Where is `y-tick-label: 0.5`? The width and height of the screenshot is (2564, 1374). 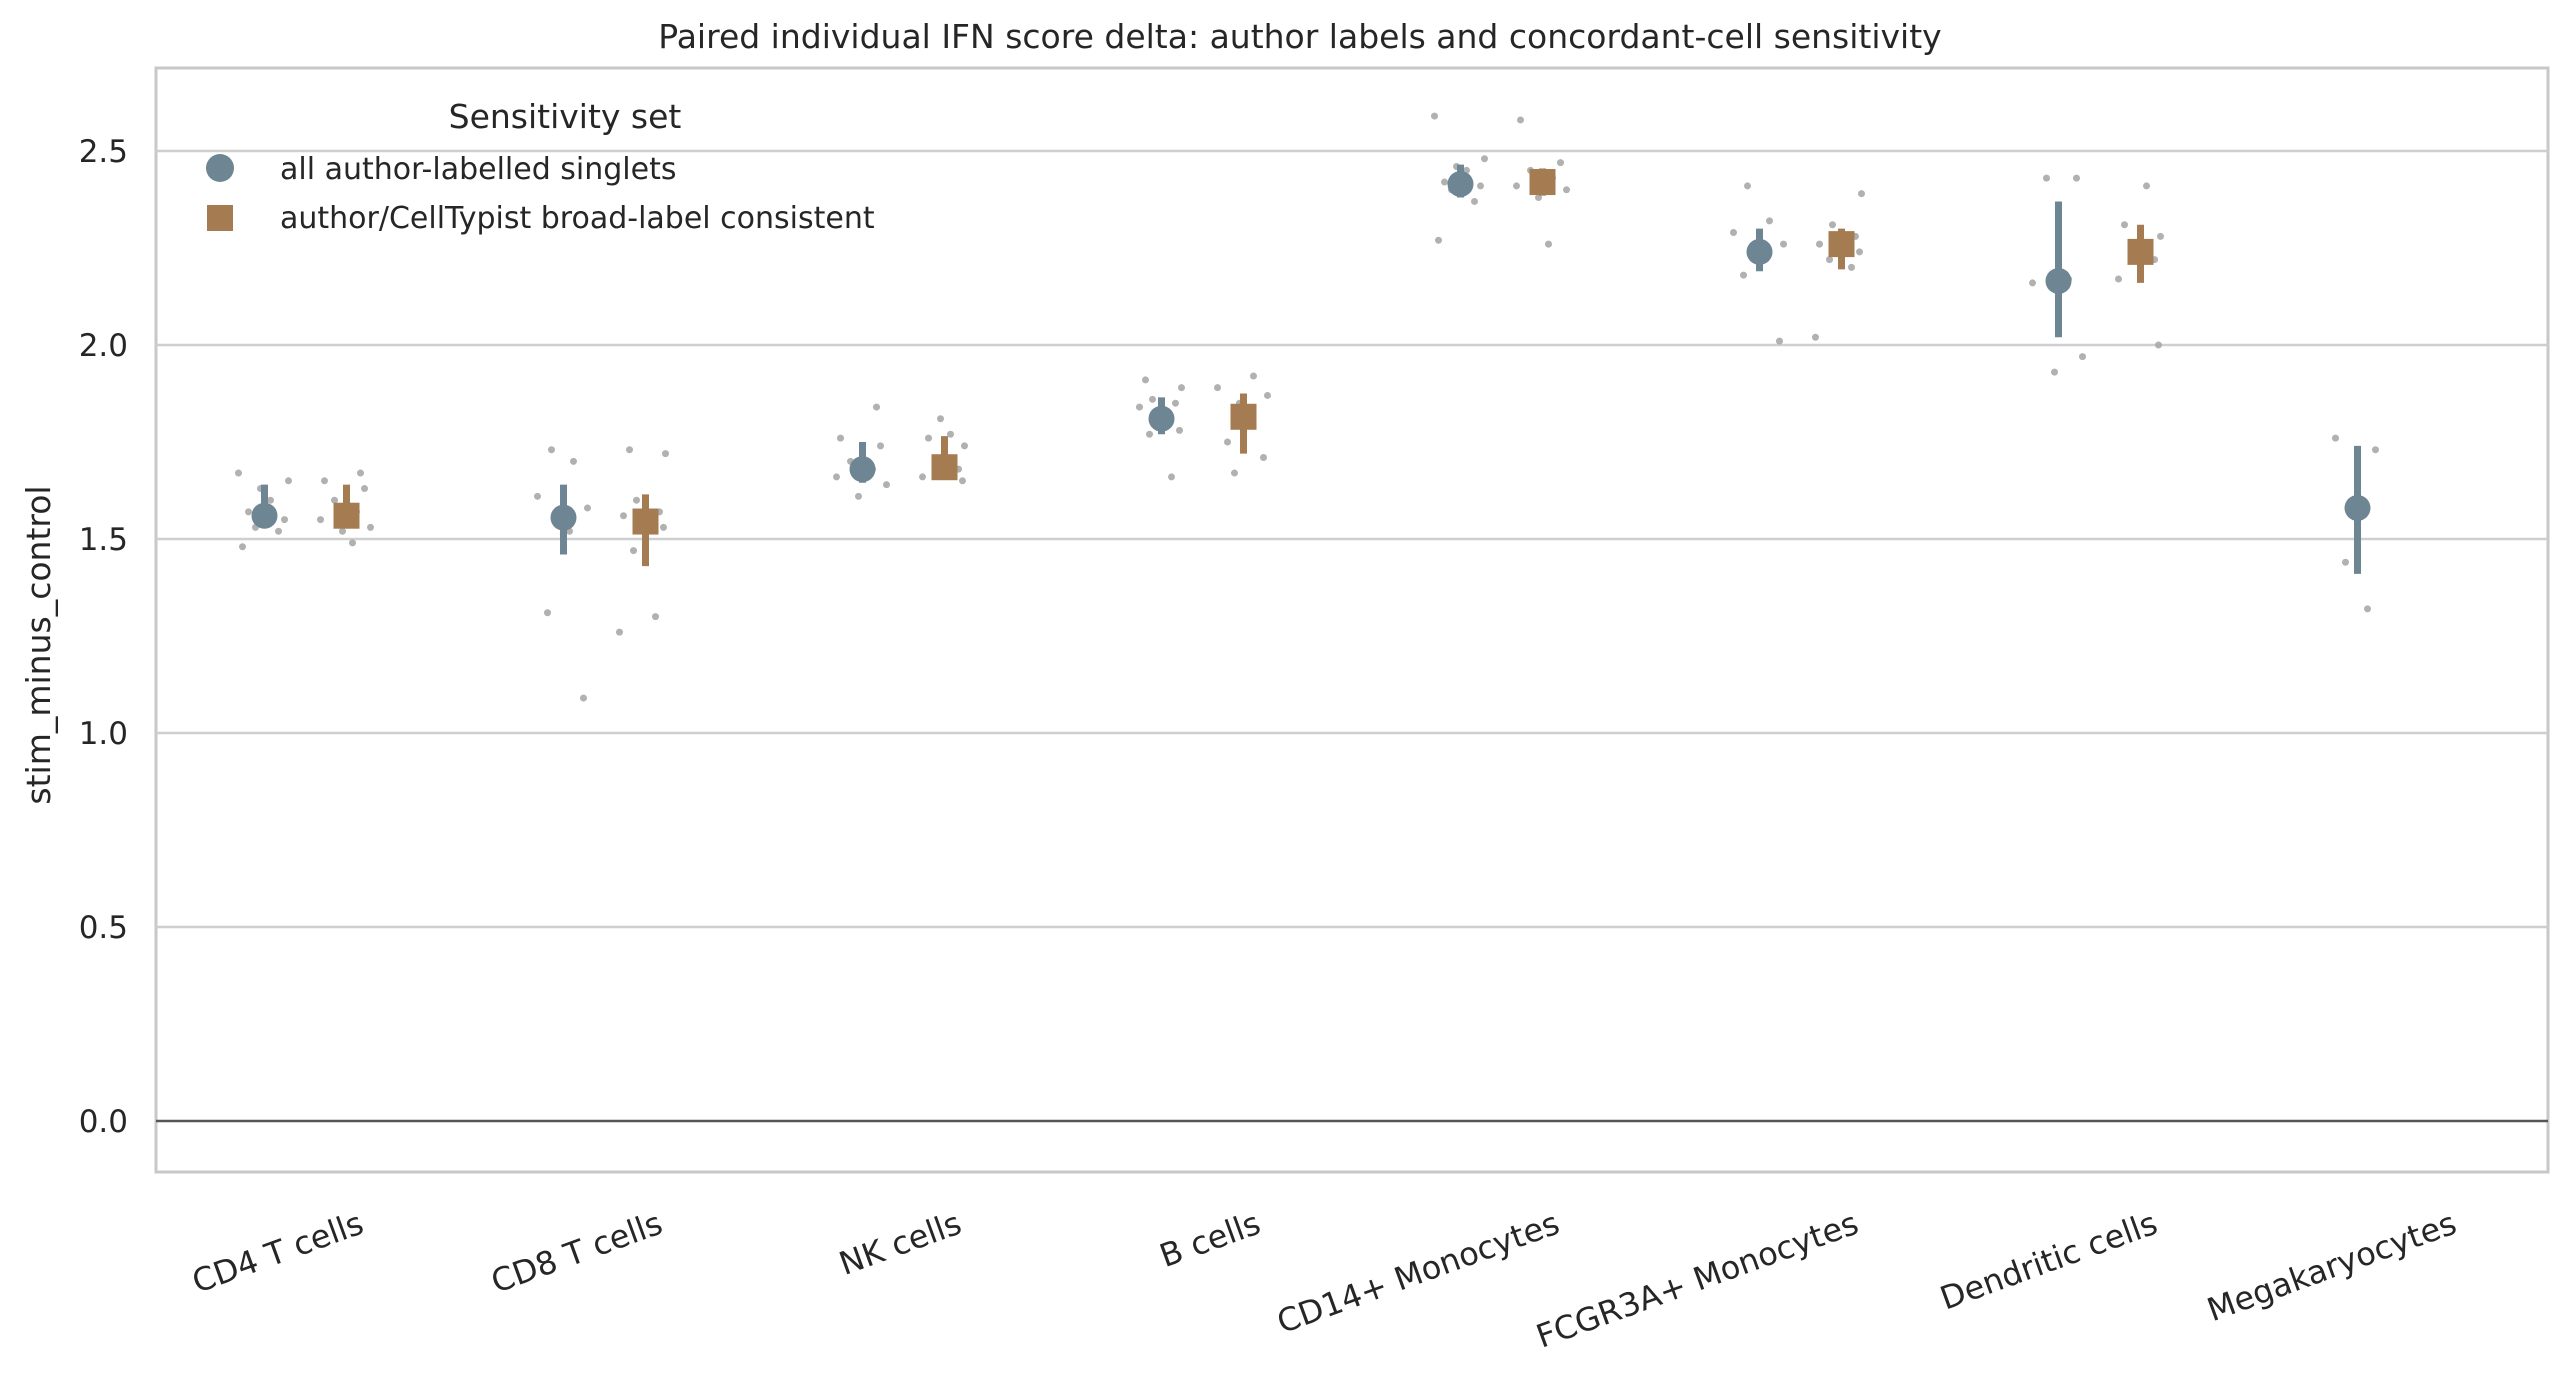
y-tick-label: 0.5 is located at coordinates (103, 928).